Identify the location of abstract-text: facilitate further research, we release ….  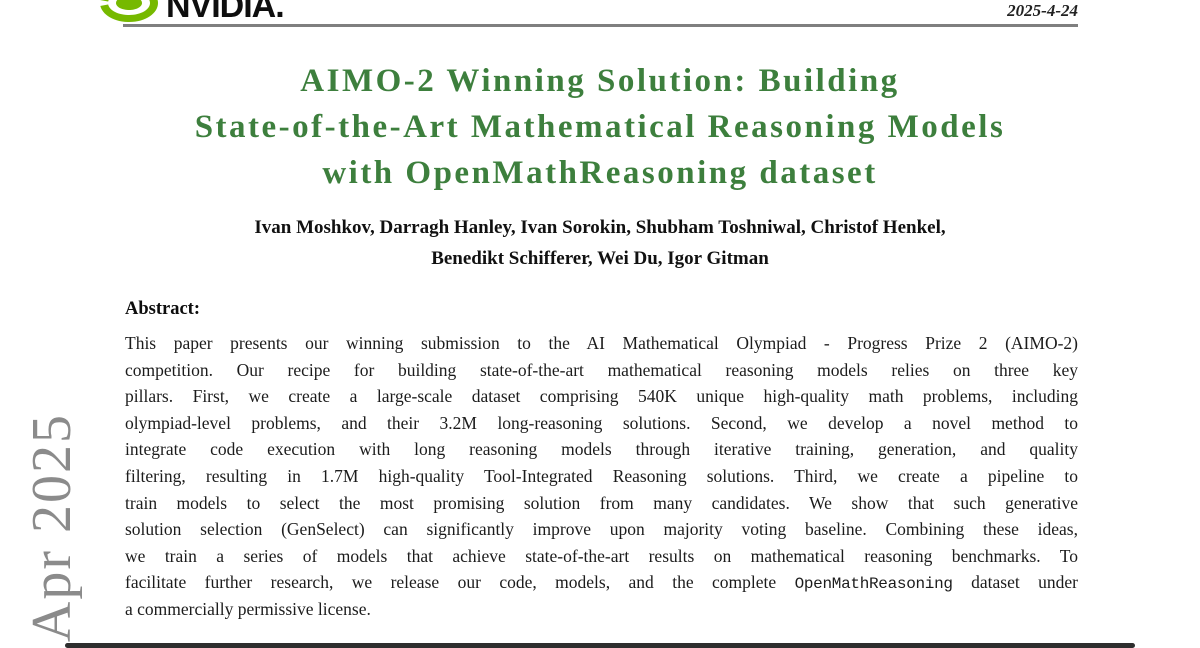
(460, 582).